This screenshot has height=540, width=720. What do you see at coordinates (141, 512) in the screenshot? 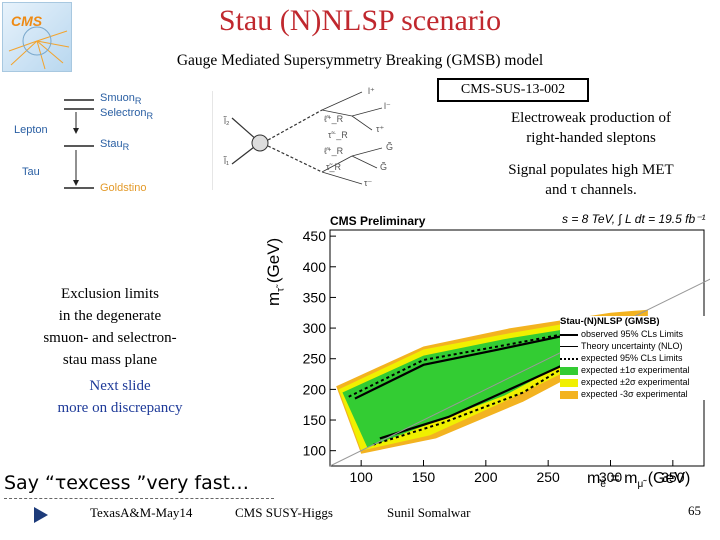
I see `footer-left: TexasA&M-May14` at bounding box center [141, 512].